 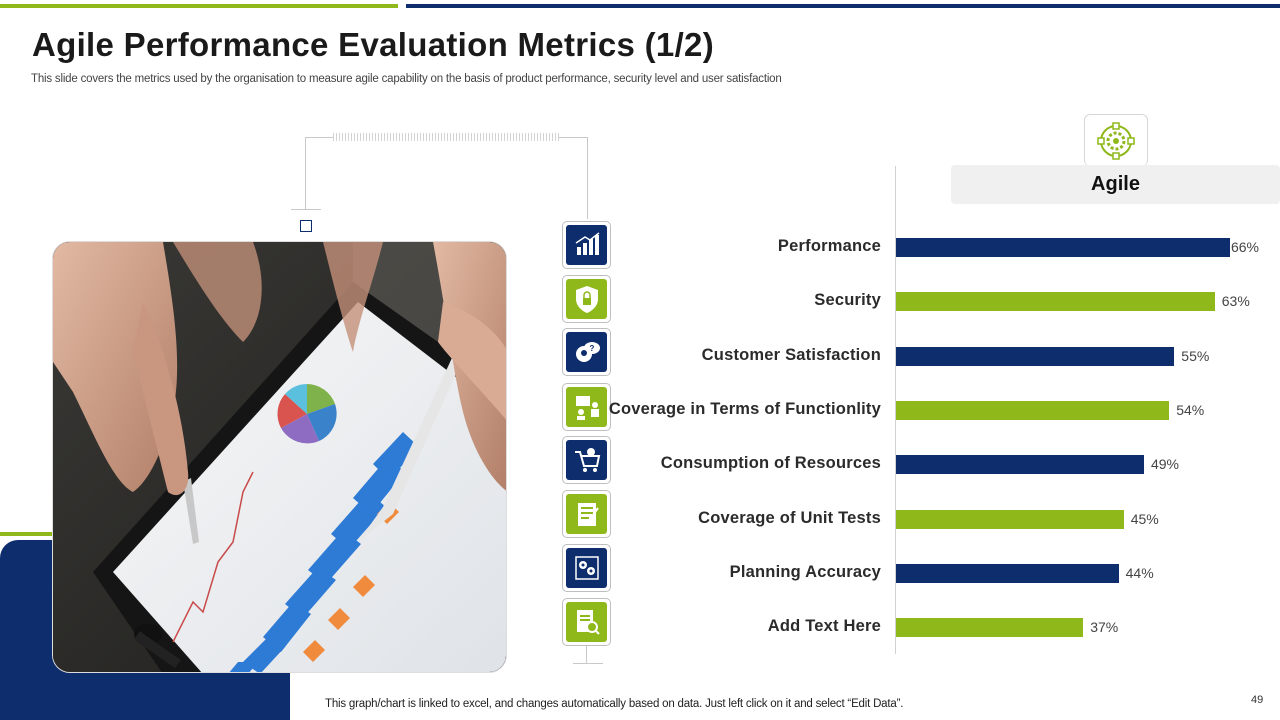 I want to click on shopping-cart-icon, so click(x=587, y=460).